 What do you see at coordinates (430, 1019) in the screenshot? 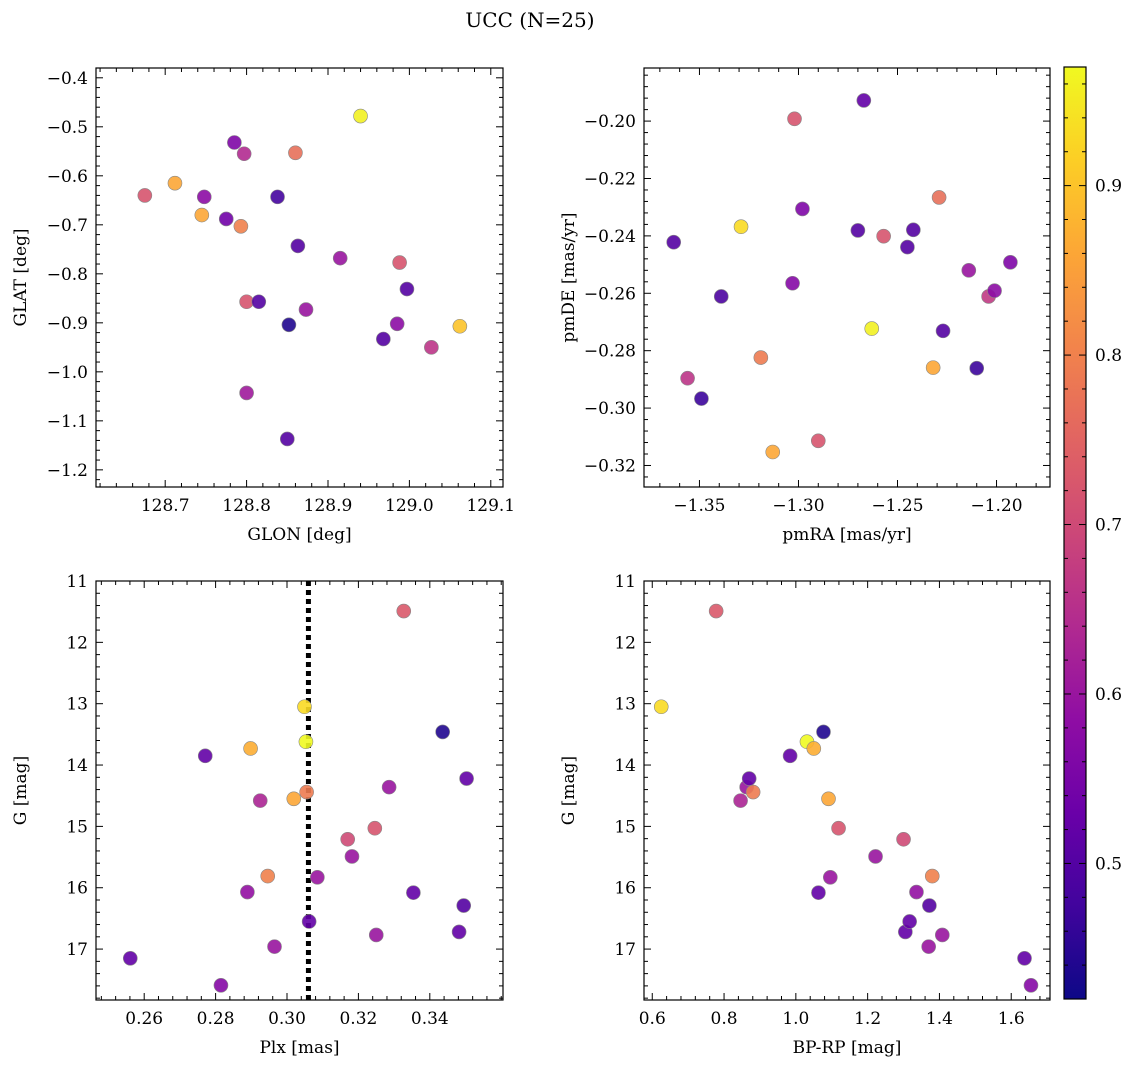
I see `x-tick-label: 0.34` at bounding box center [430, 1019].